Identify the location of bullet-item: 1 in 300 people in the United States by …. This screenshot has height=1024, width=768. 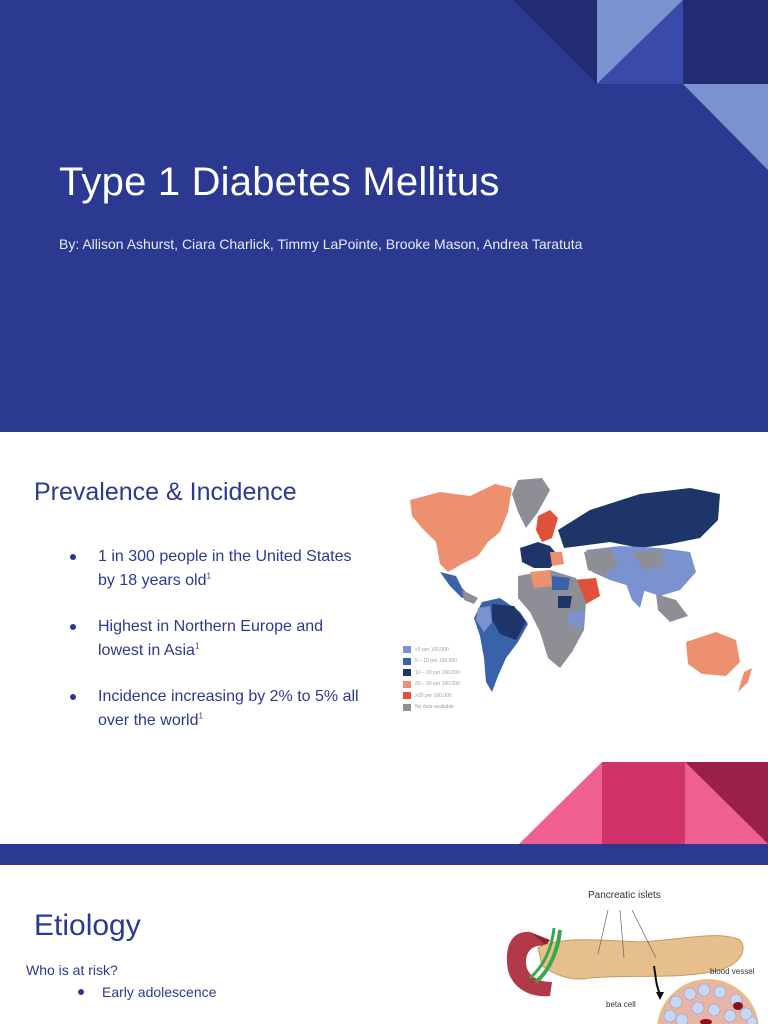
(215, 569).